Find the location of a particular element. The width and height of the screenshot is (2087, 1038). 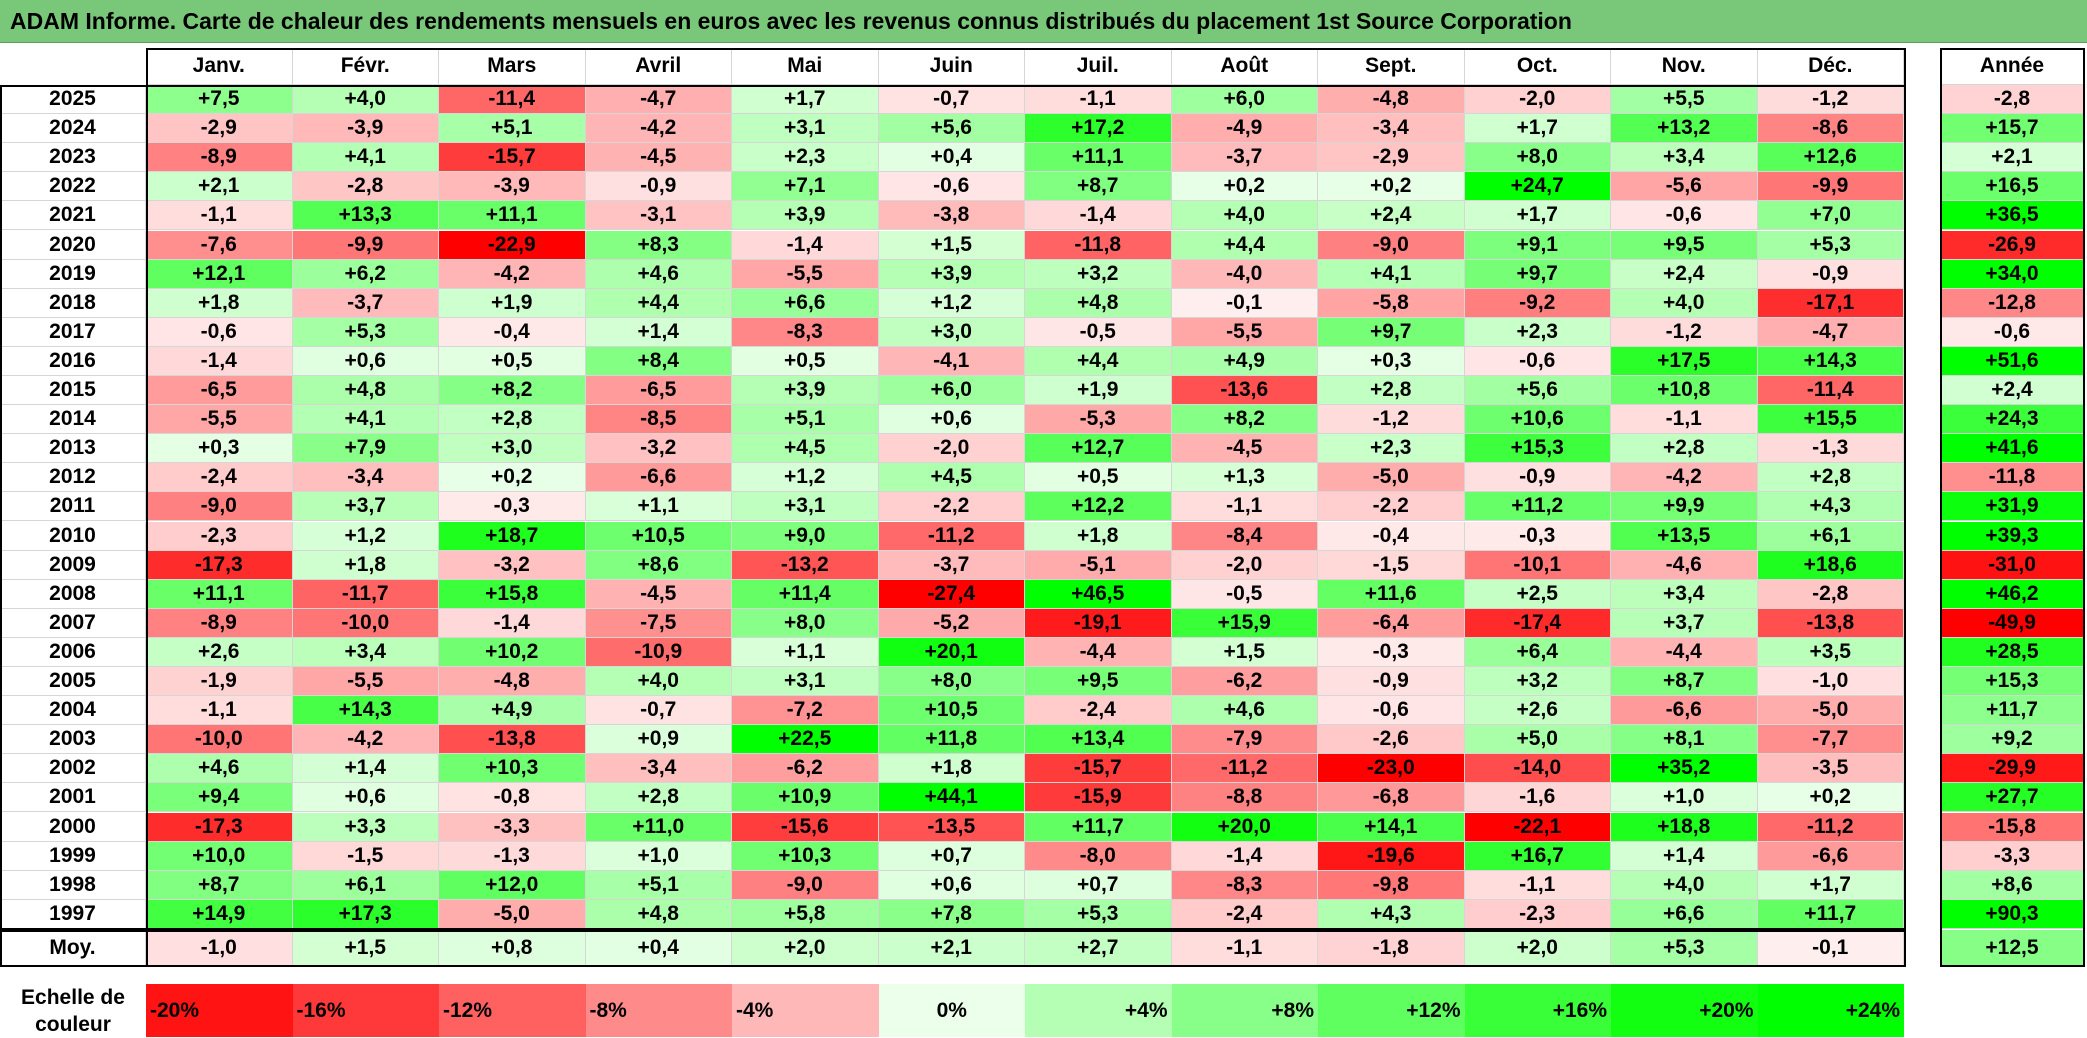

heatmap-cell: +1,8 is located at coordinates (1098, 536).